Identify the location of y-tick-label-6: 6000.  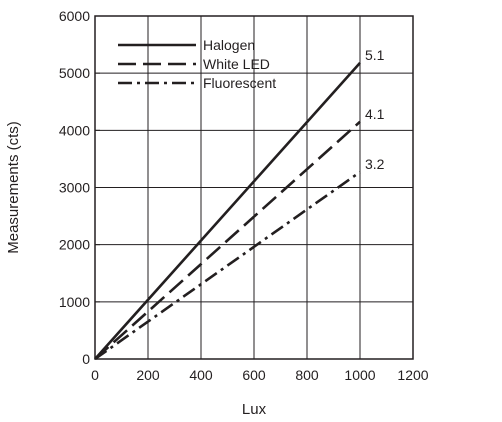
(74, 16).